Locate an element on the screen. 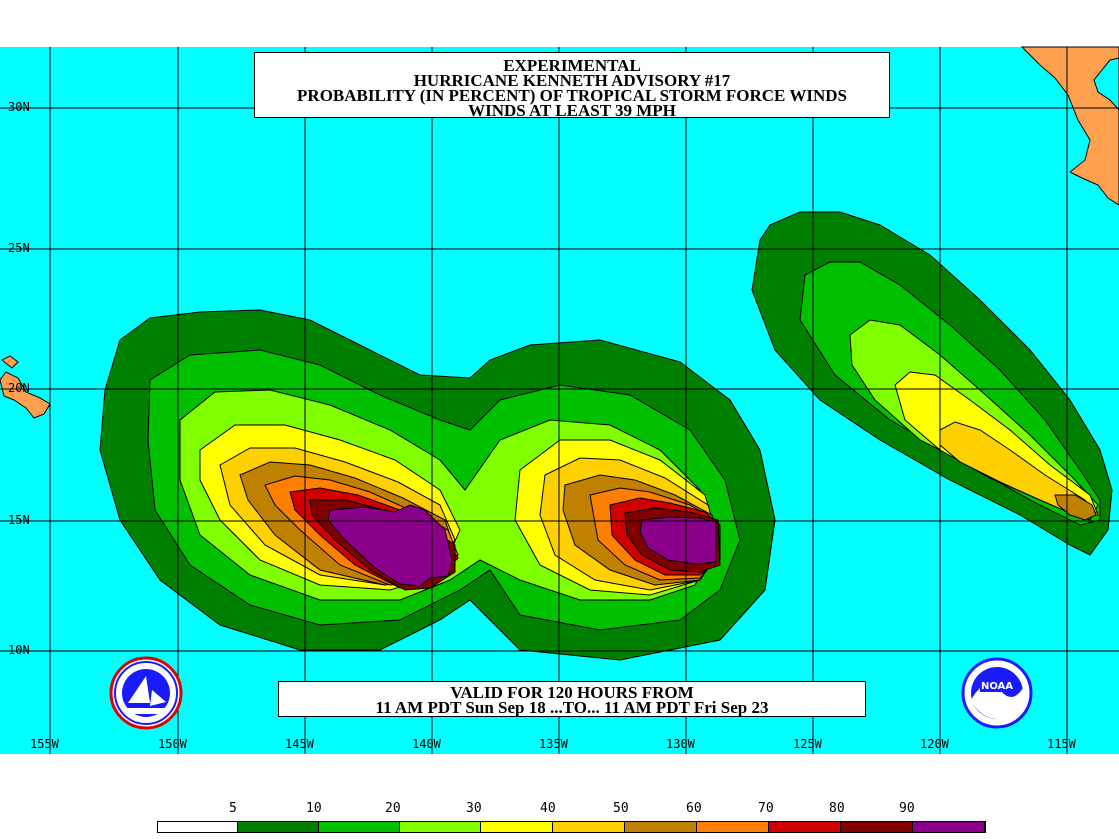  contour-middle is located at coordinates (617, 517).